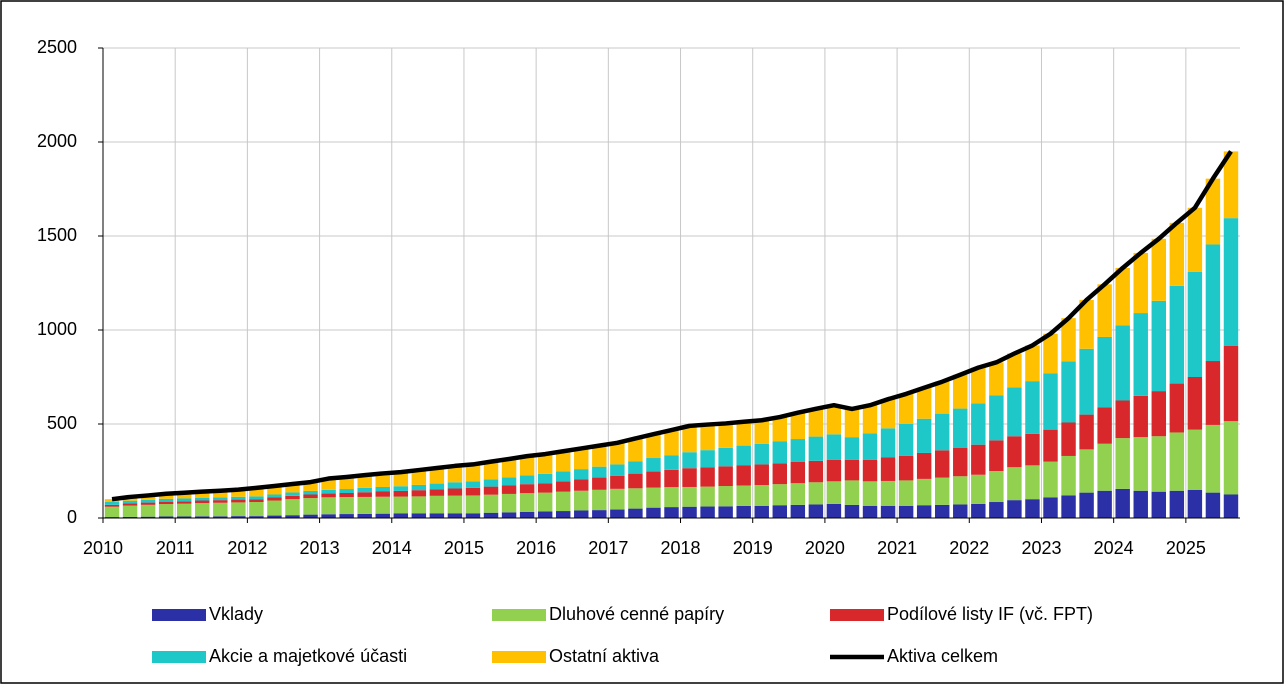 The image size is (1284, 684). I want to click on x-tick-label: 2012, so click(247, 548).